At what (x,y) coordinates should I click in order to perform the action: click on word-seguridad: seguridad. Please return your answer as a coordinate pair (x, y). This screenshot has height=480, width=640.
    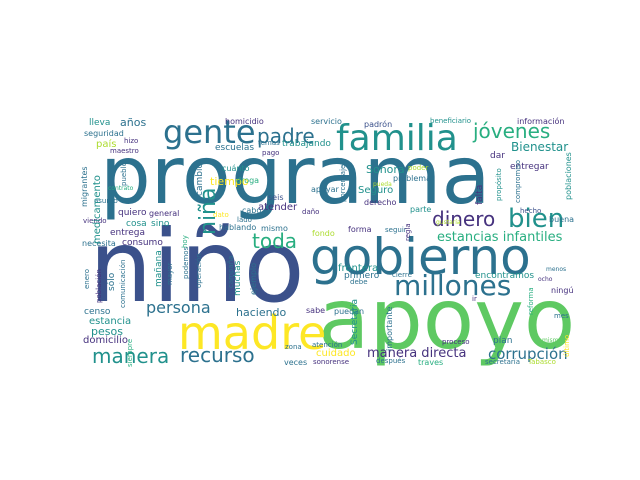
    Looking at the image, I should click on (104, 133).